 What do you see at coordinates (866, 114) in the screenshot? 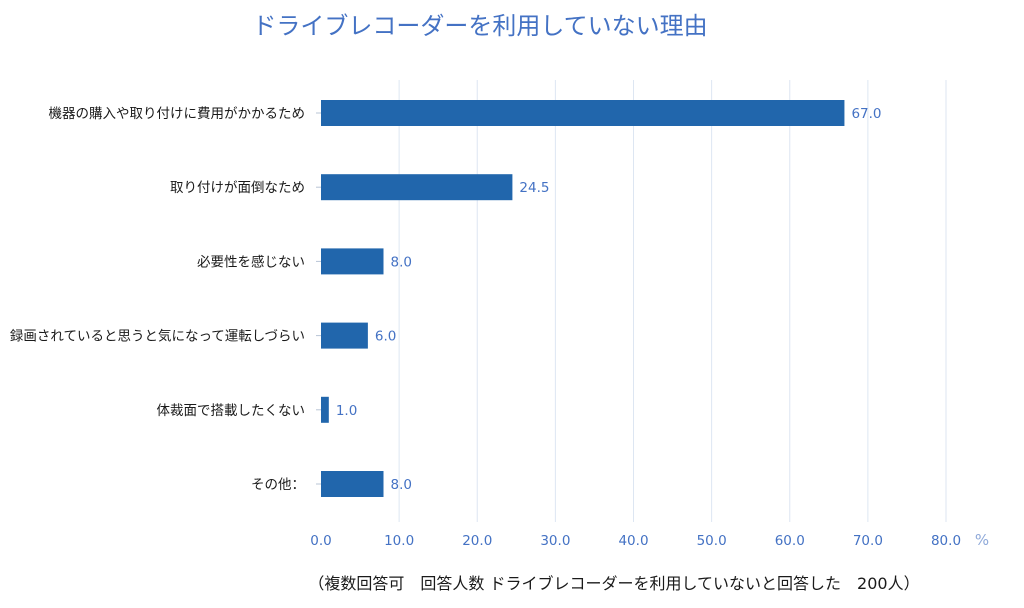
I see `value-label: 67.0` at bounding box center [866, 114].